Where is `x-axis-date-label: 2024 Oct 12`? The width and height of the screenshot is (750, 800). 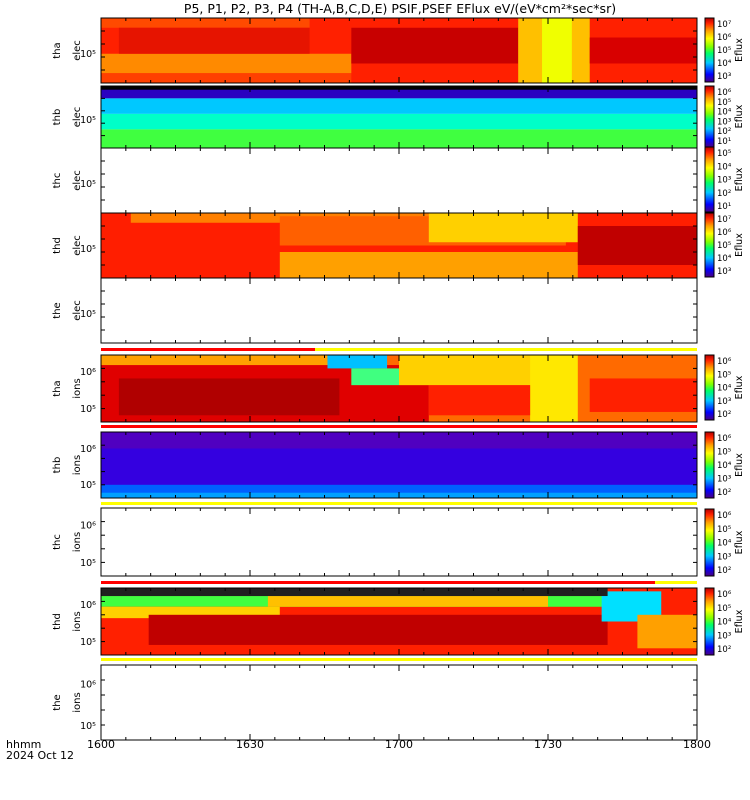
x-axis-date-label: 2024 Oct 12 is located at coordinates (40, 755).